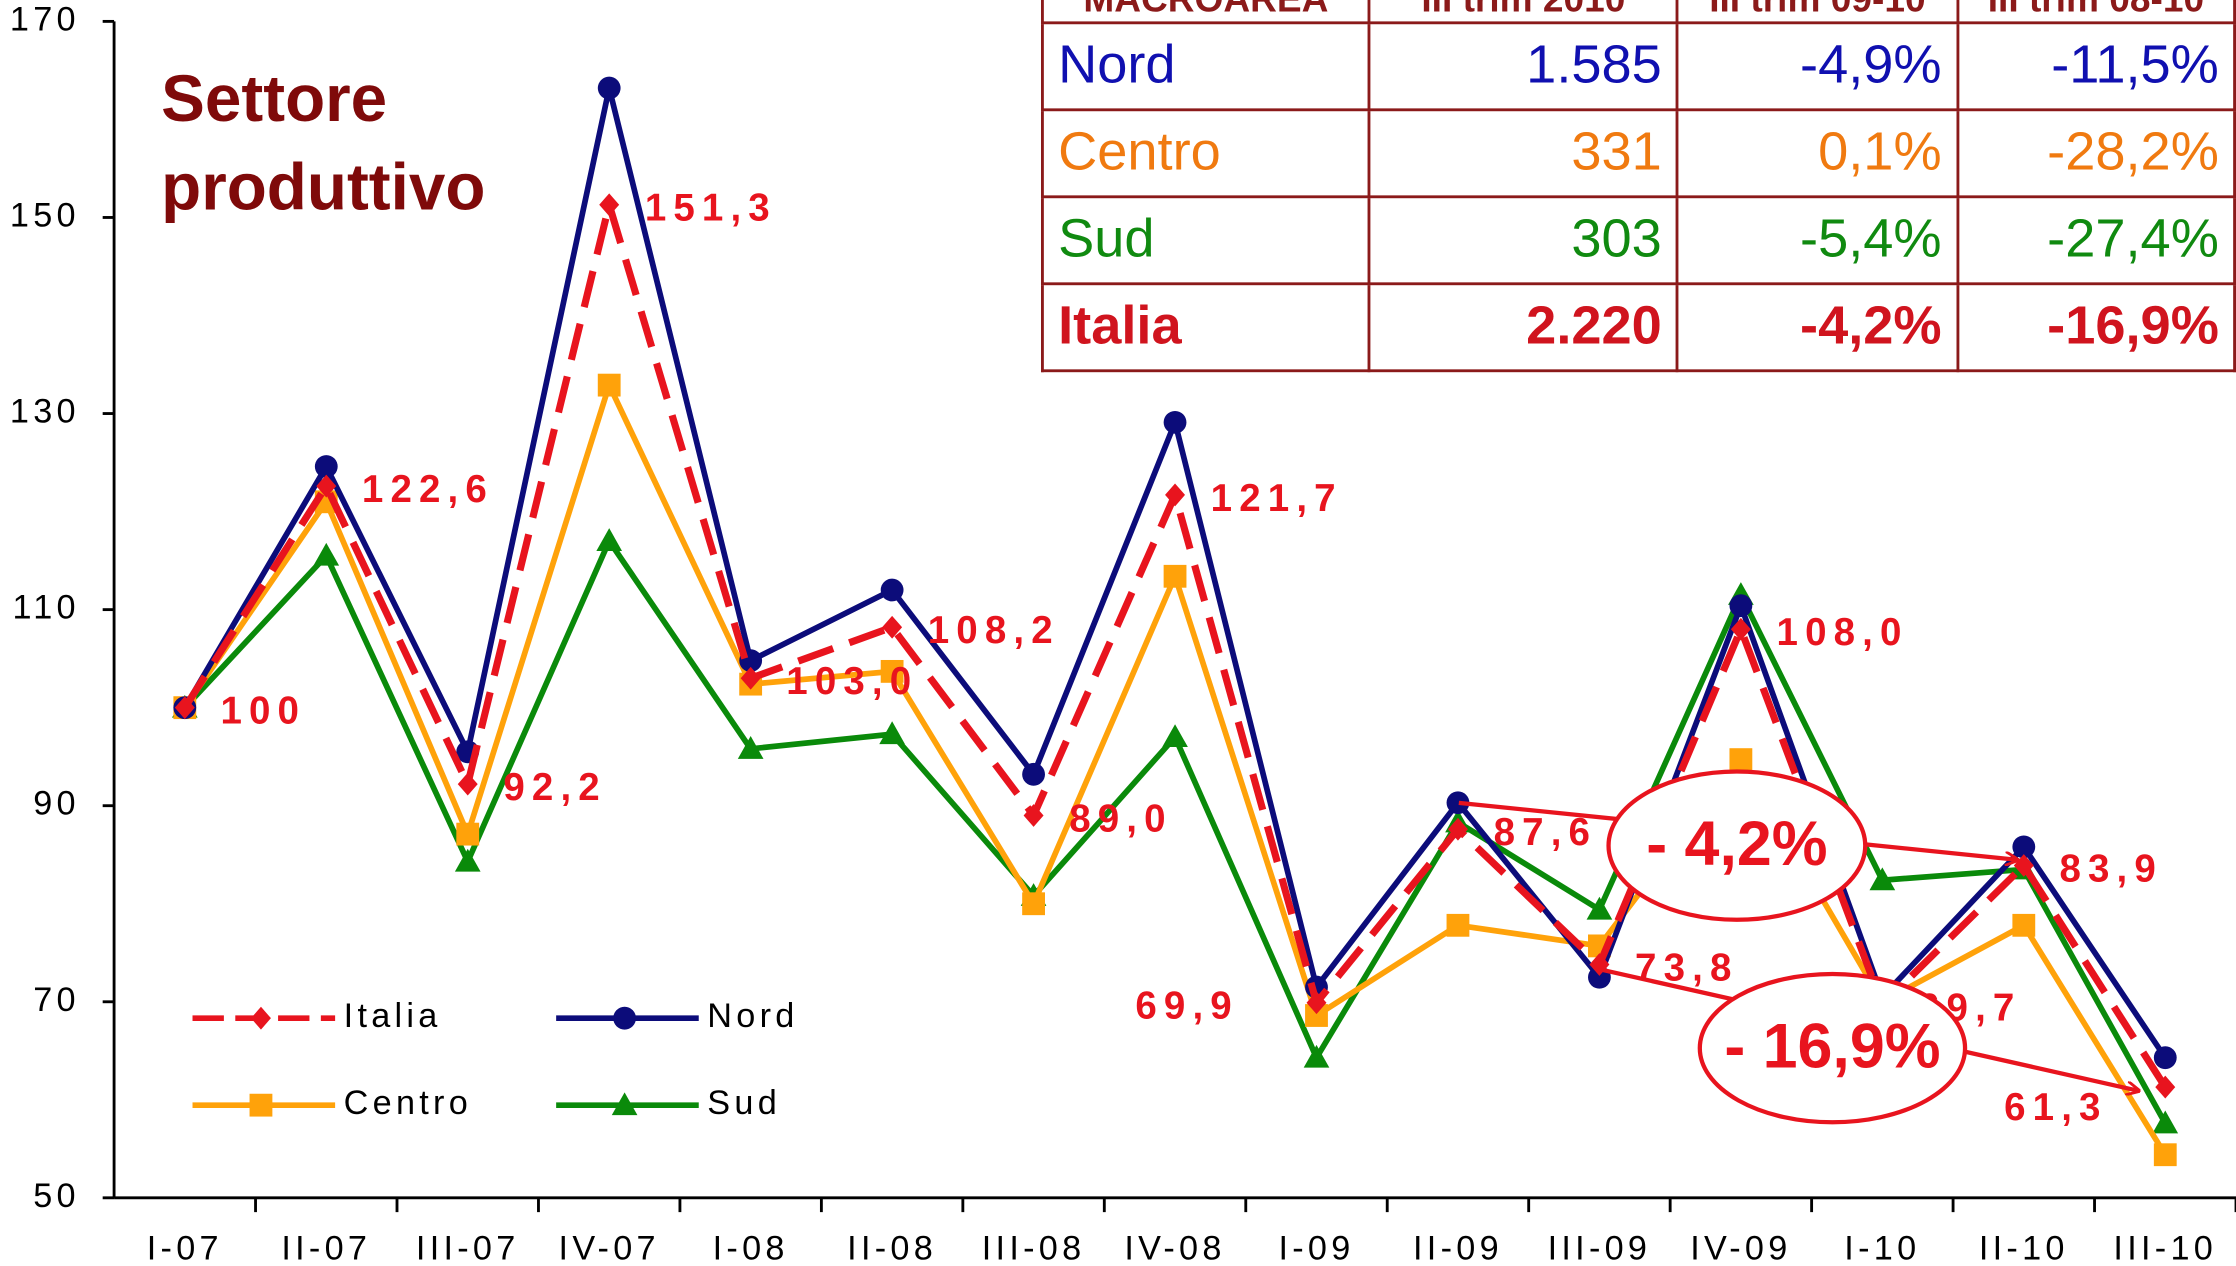 The image size is (2236, 1266). Describe the element at coordinates (1034, 1248) in the screenshot. I see `x-tick-label: III-08` at that location.